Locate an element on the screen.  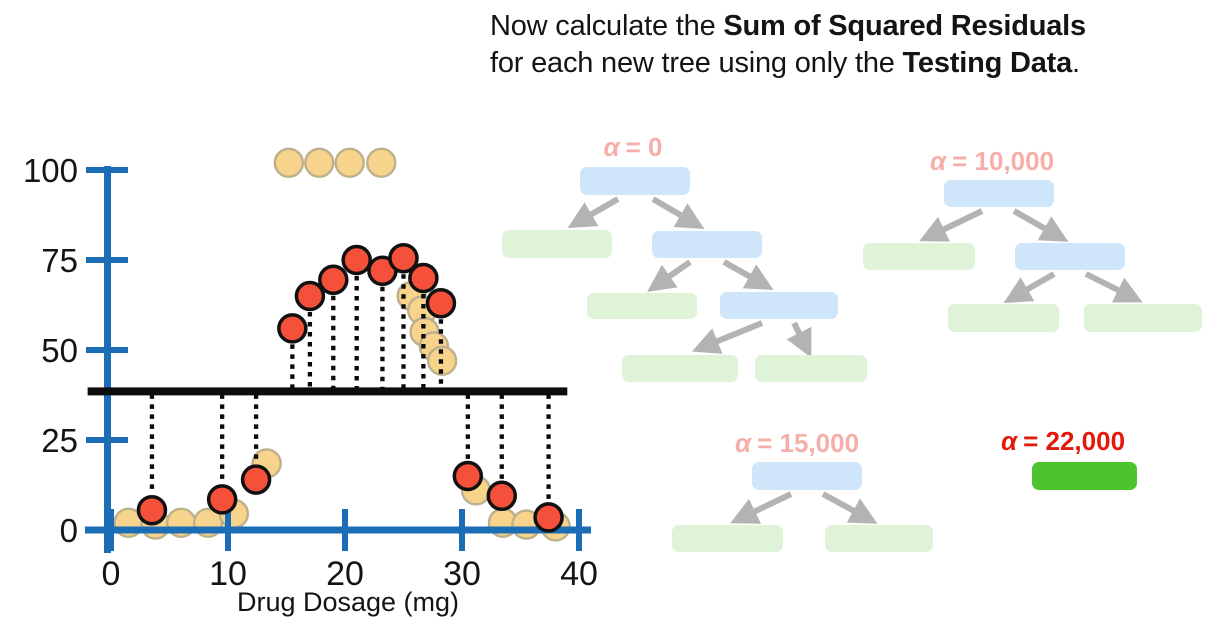
y-tick-label: 25 is located at coordinates (59, 440).